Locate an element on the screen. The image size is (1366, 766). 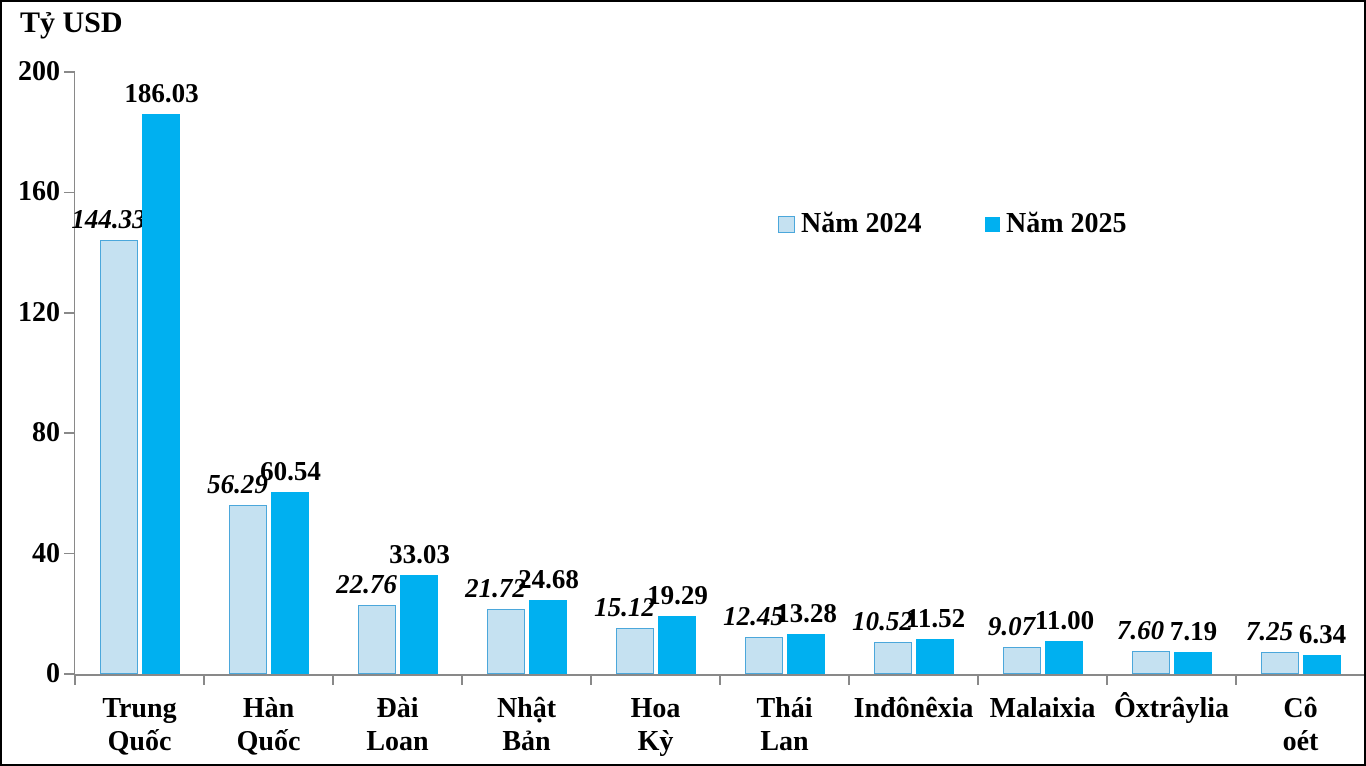
value-label-nam-2024: 10.52 is located at coordinates (882, 621).